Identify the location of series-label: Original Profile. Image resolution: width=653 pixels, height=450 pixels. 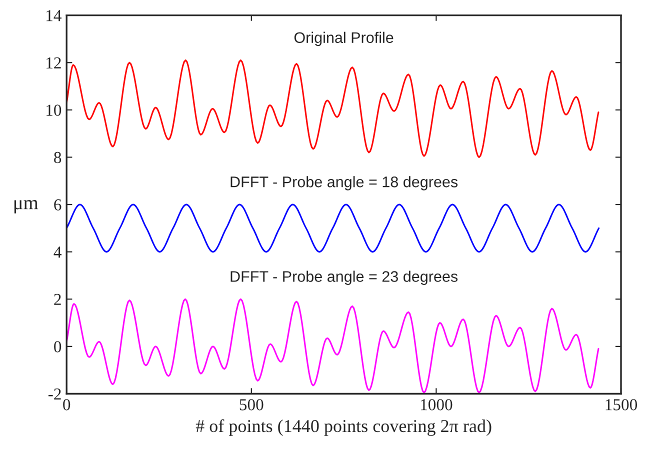
(344, 39).